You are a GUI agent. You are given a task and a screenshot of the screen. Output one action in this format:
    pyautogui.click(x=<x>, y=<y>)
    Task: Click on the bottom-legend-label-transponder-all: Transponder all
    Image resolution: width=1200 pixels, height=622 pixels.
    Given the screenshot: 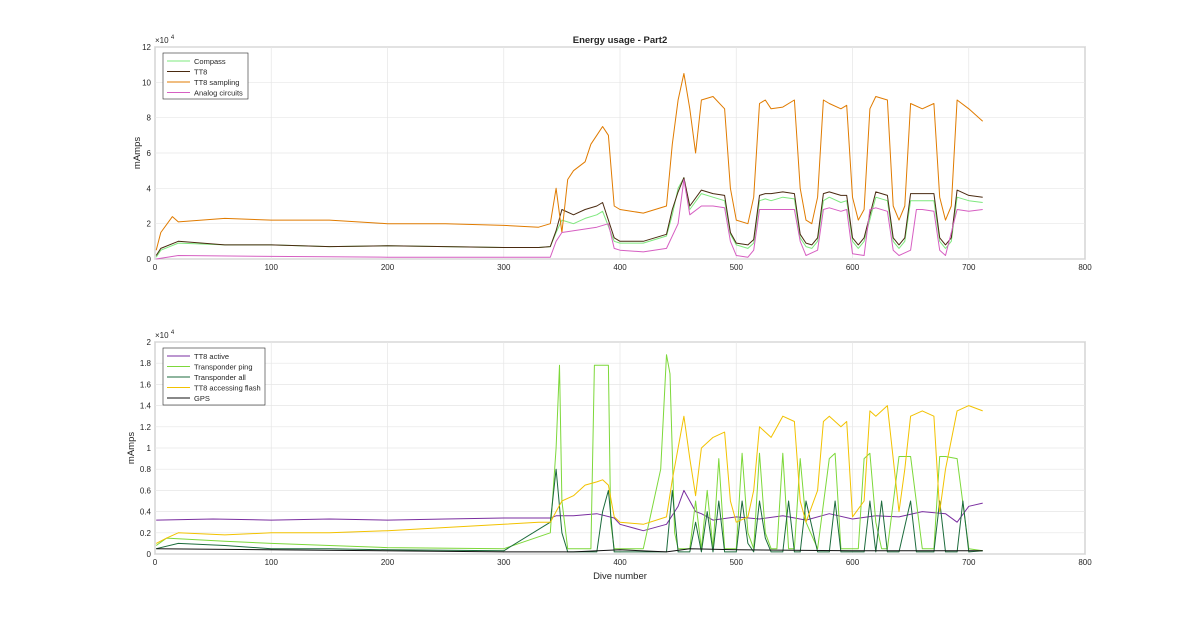 What is the action you would take?
    pyautogui.click(x=220, y=377)
    